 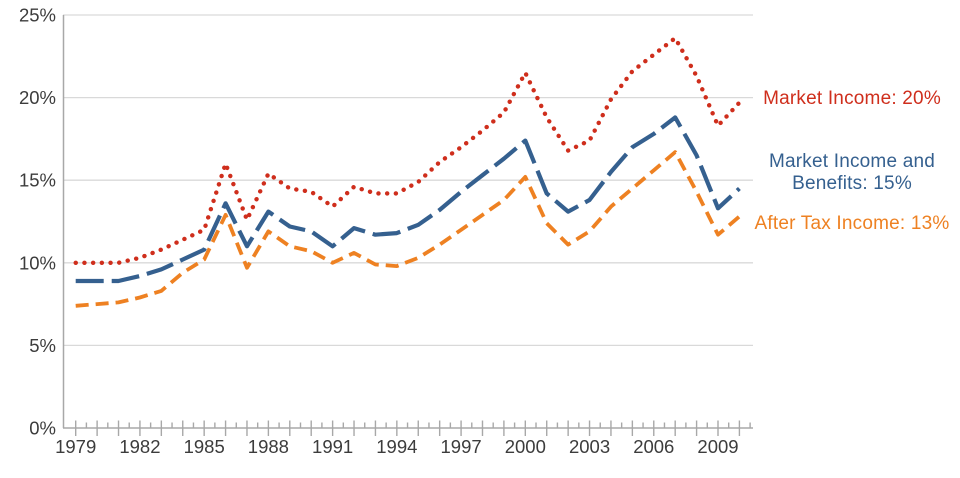 What do you see at coordinates (653, 446) in the screenshot?
I see `x-axis-label-2006: 2006` at bounding box center [653, 446].